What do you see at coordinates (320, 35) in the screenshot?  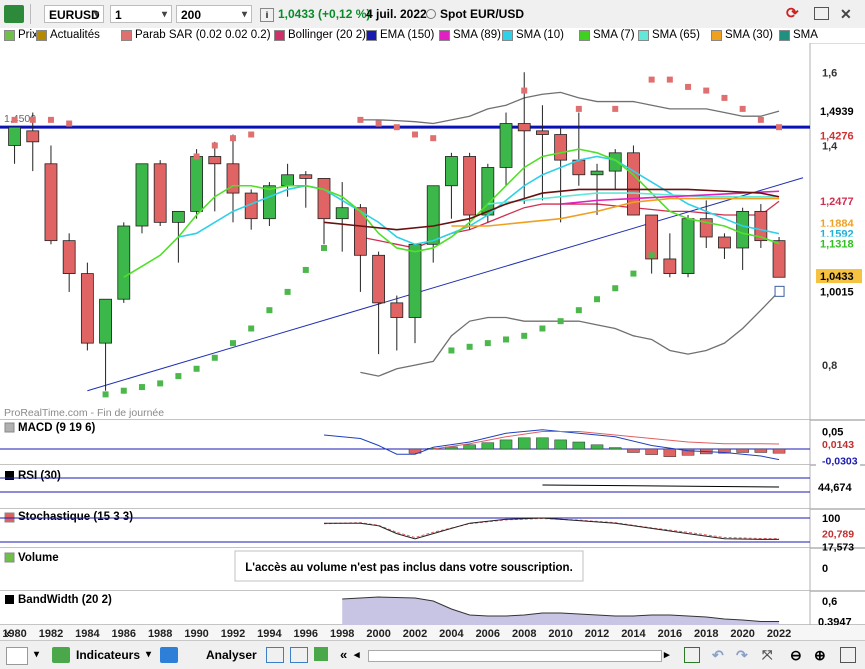 I see `legend-item: Bollinger (20 2)` at bounding box center [320, 35].